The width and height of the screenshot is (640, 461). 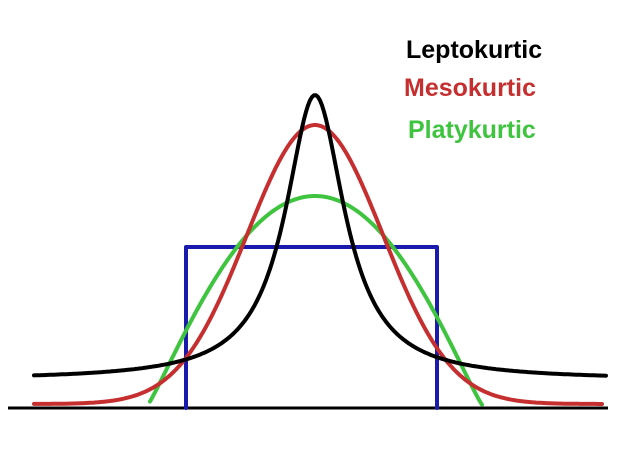 What do you see at coordinates (470, 88) in the screenshot?
I see `legend-mesokurtic: Mesokurtic` at bounding box center [470, 88].